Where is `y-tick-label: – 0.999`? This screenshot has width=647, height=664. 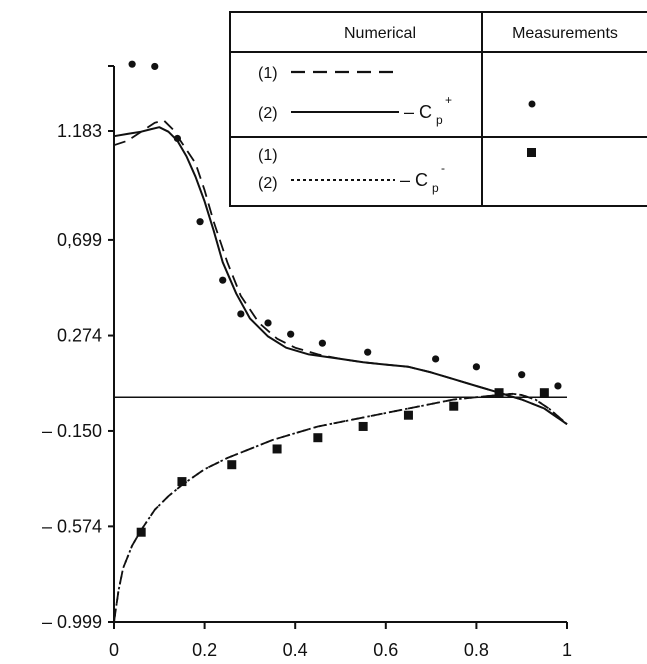
y-tick-label: – 0.999 is located at coordinates (72, 622).